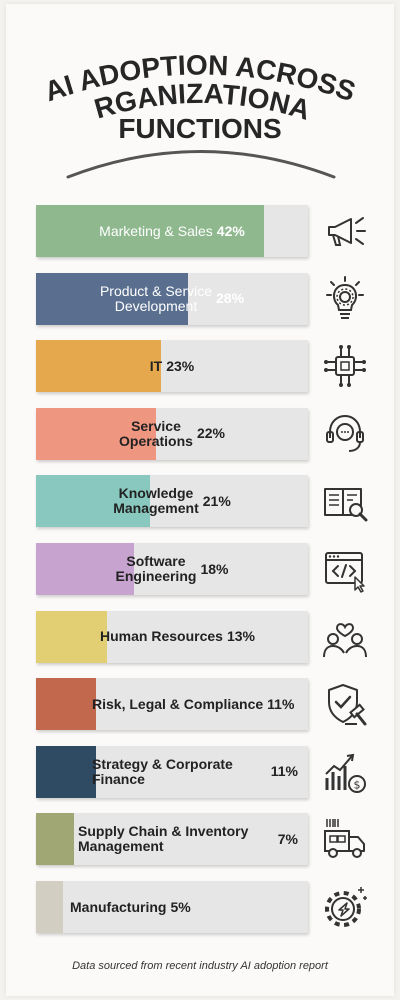  I want to click on bar-row: Manufacturing 5%, so click(218, 907).